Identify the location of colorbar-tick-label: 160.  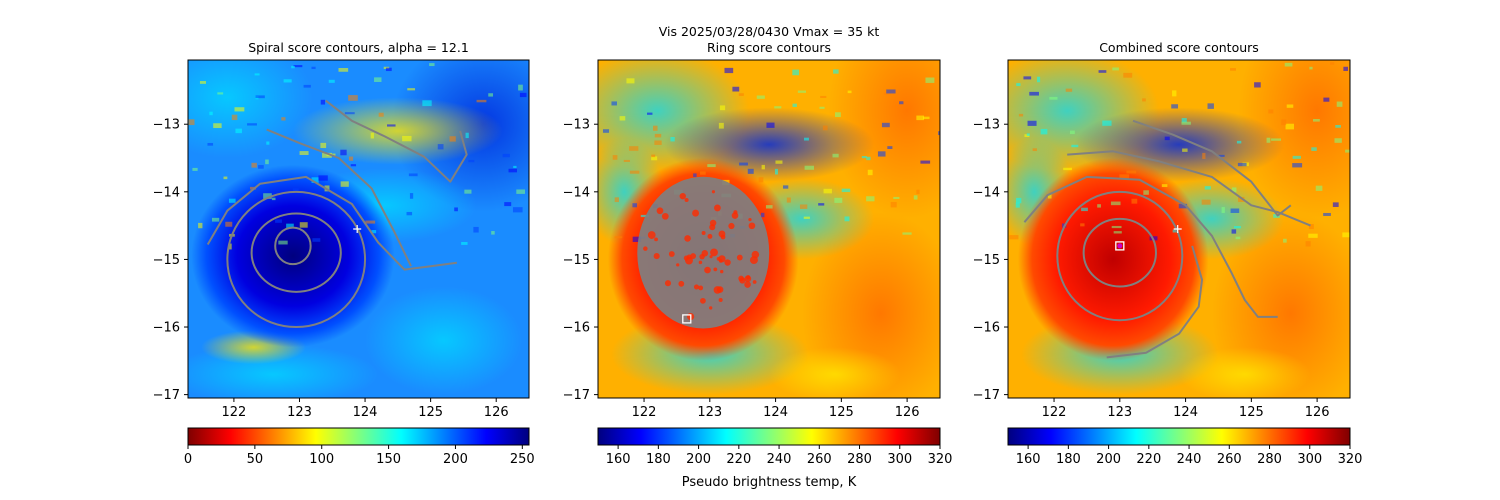
(1028, 459).